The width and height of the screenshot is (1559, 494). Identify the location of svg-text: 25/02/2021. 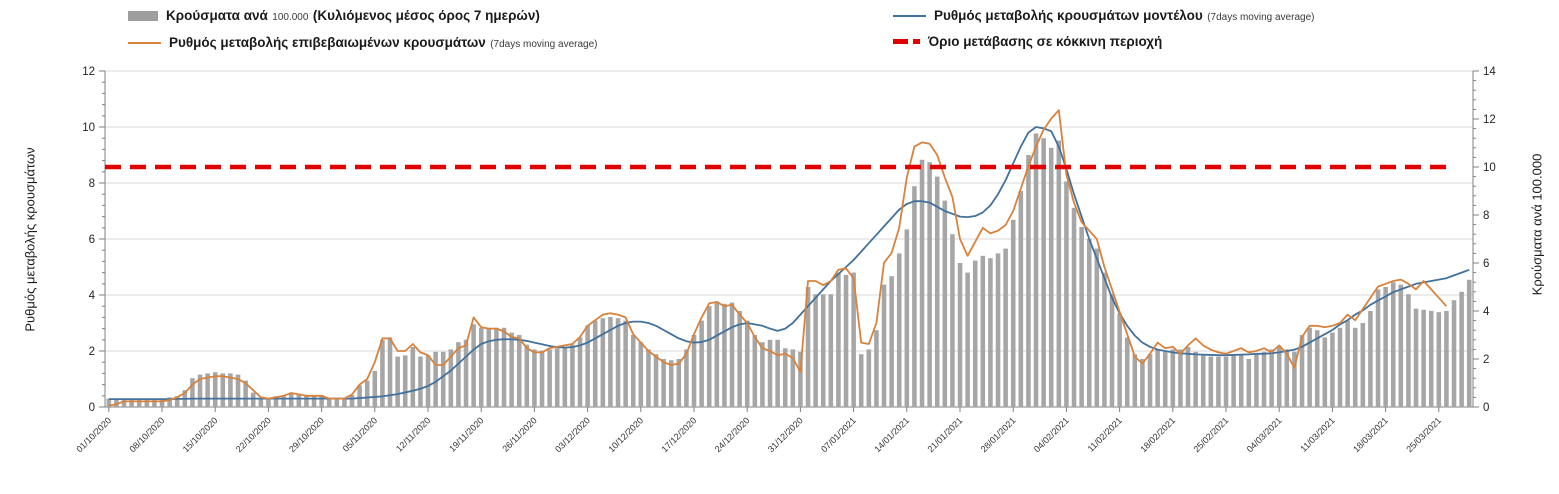
(1210, 434).